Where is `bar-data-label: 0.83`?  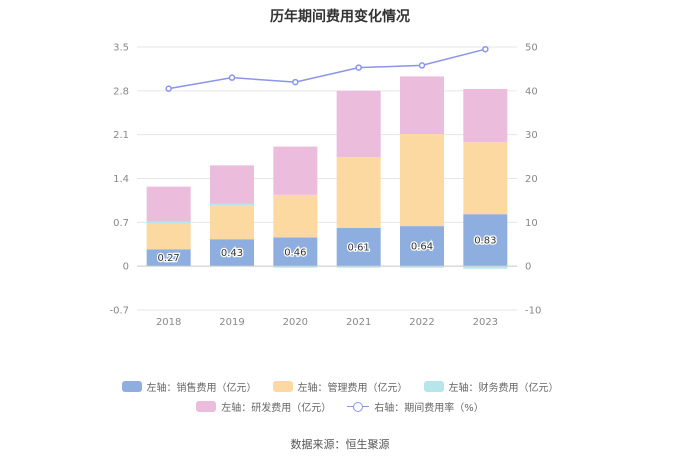 bar-data-label: 0.83 is located at coordinates (485, 241).